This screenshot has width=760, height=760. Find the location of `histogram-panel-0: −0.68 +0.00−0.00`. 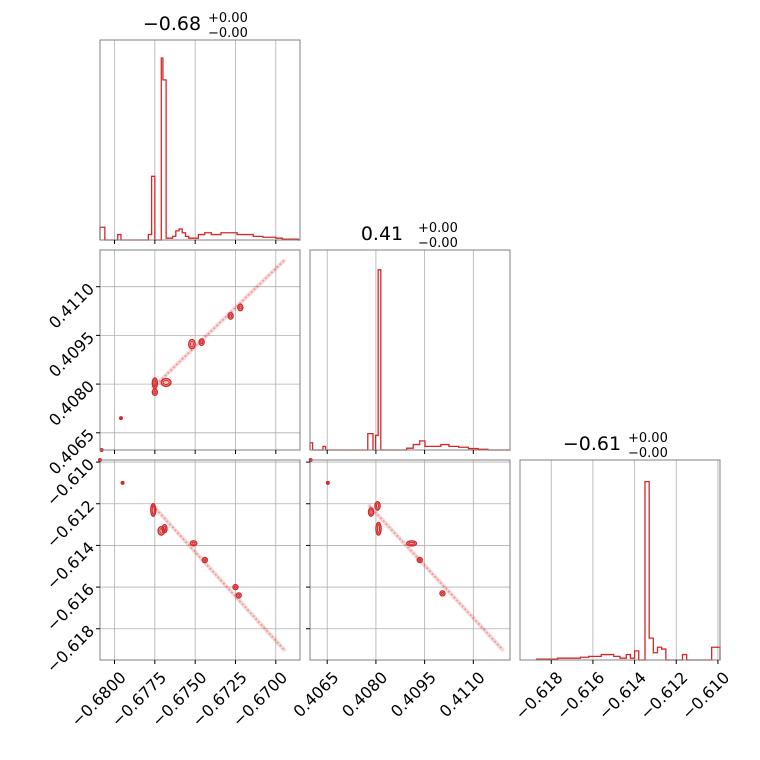

histogram-panel-0: −0.68 +0.00−0.00 is located at coordinates (200, 127).